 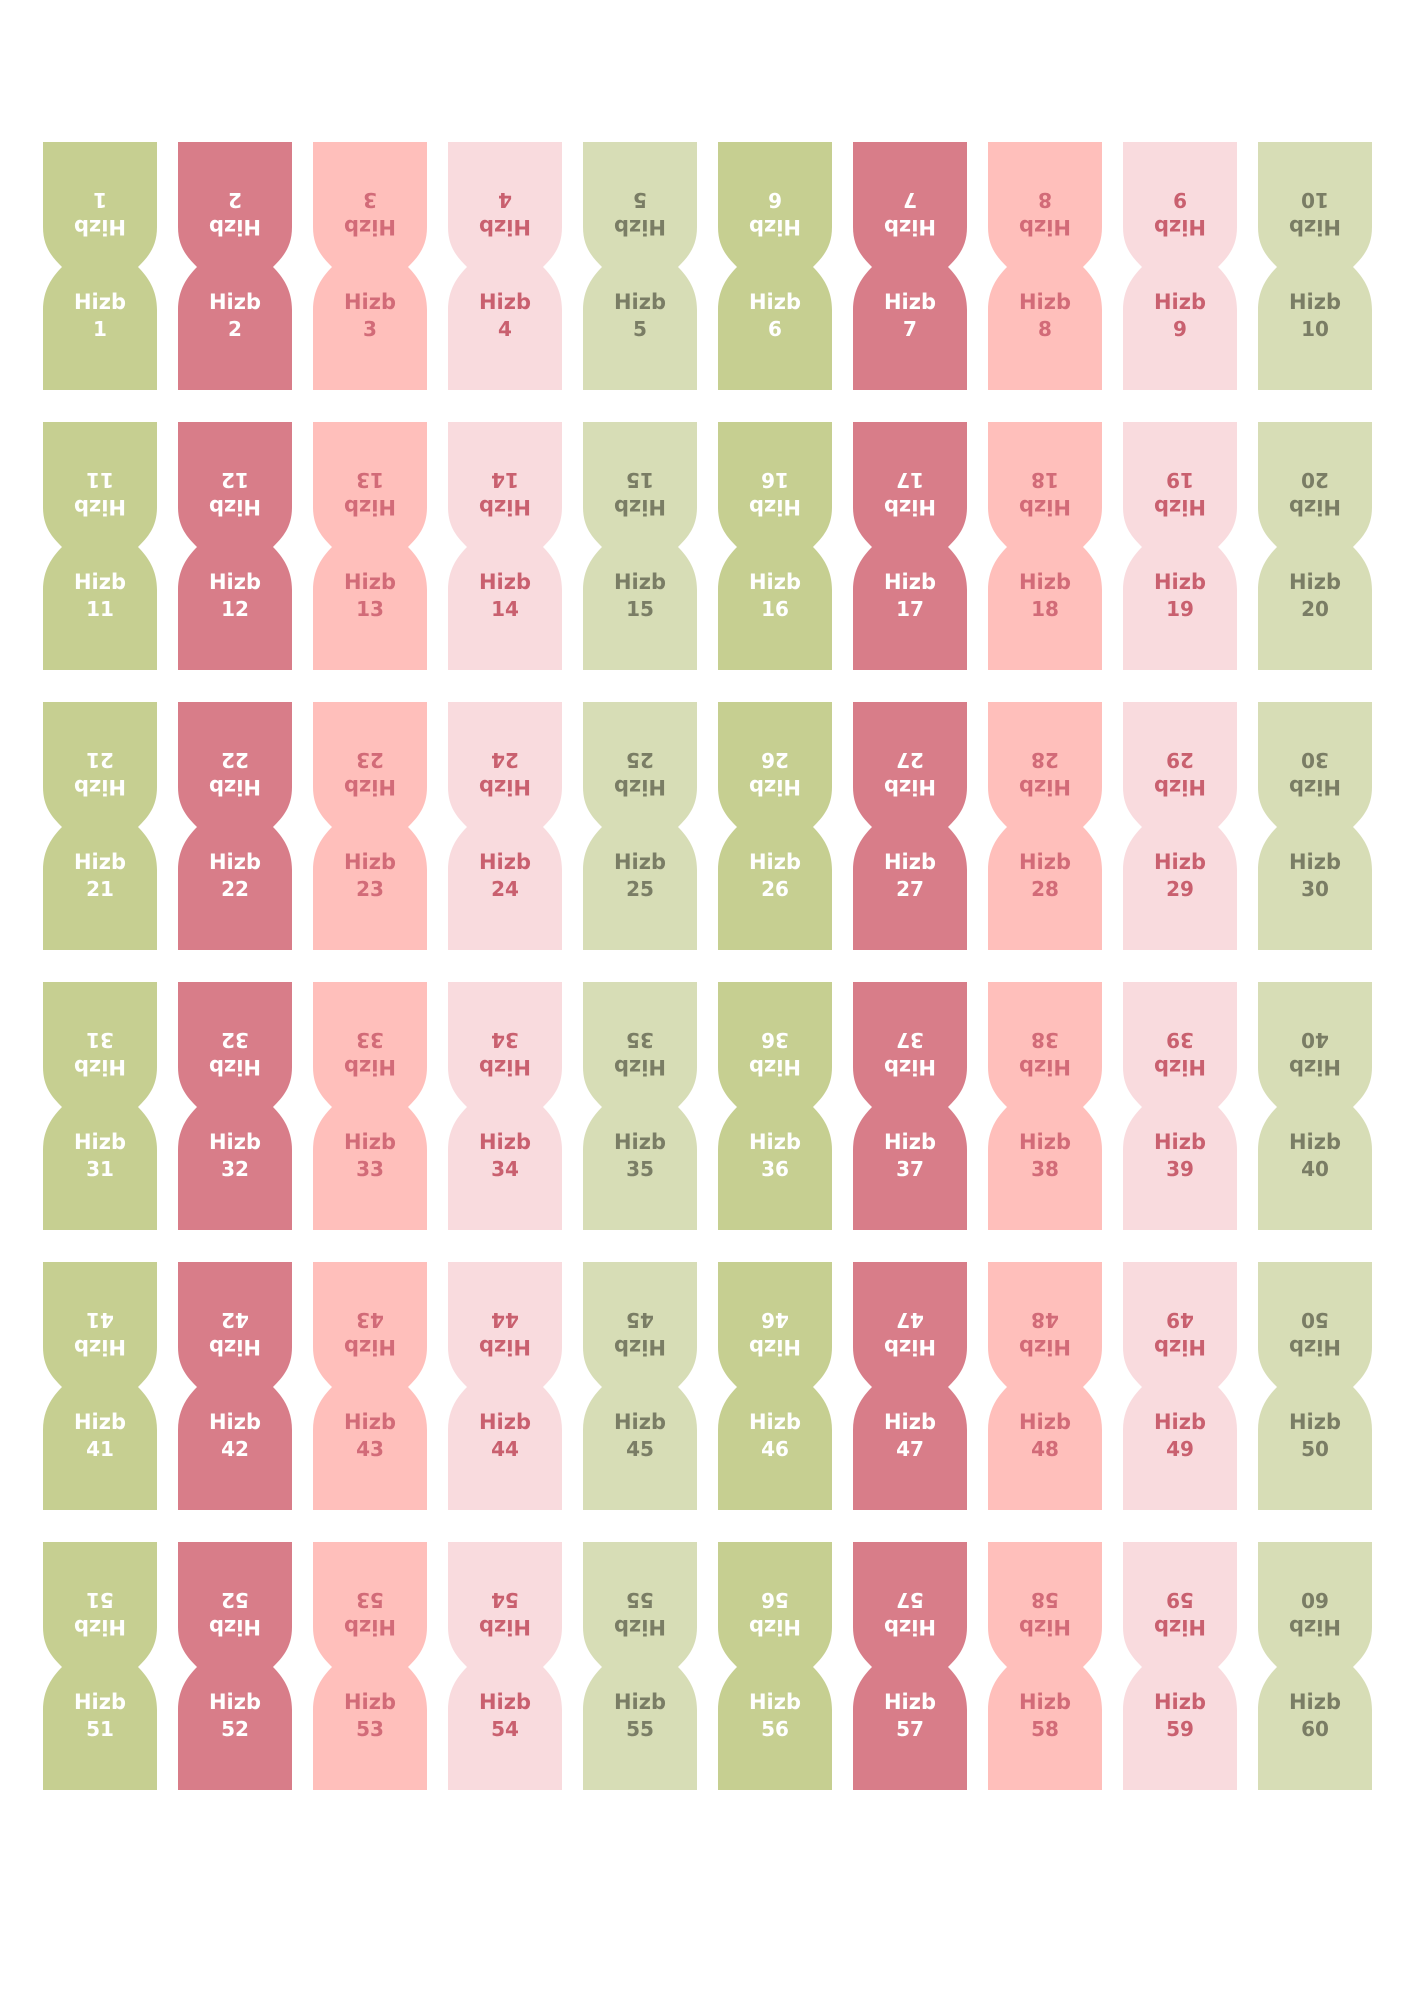 What do you see at coordinates (235, 1106) in the screenshot?
I see `hizb-tag: Hizb 32 Hizb 32` at bounding box center [235, 1106].